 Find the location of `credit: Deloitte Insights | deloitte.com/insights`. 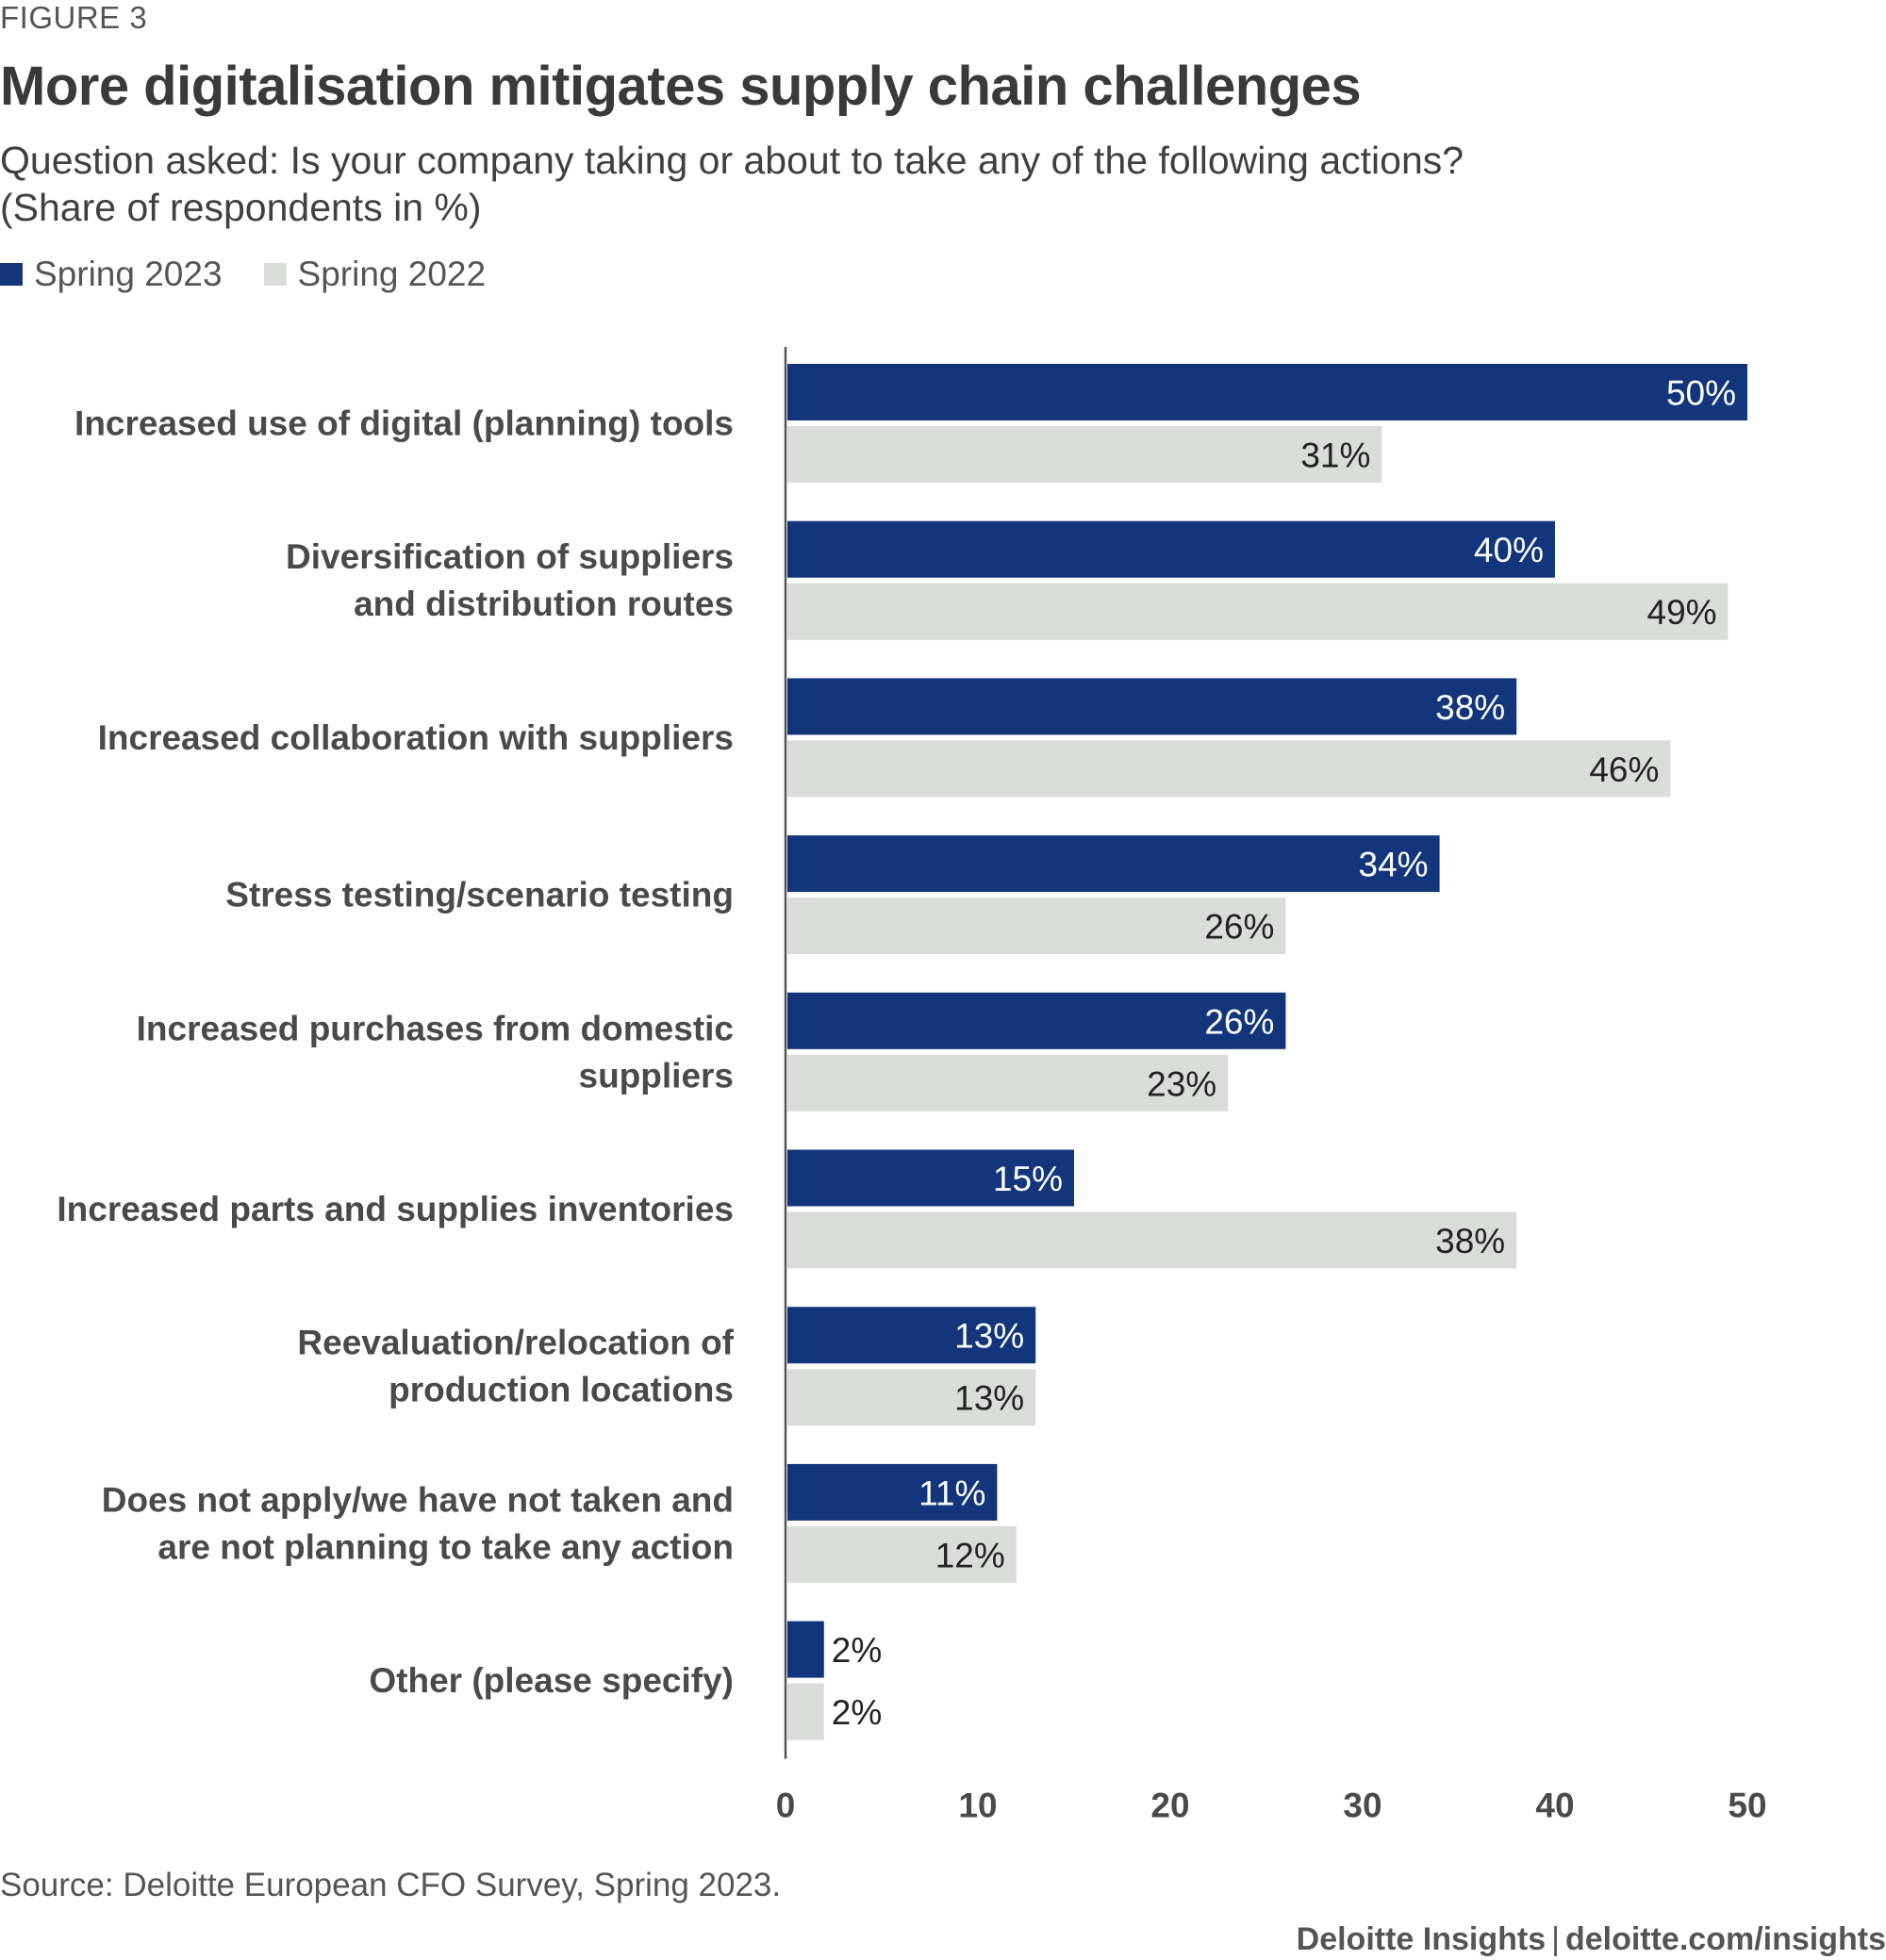

credit: Deloitte Insights | deloitte.com/insights is located at coordinates (1591, 1939).